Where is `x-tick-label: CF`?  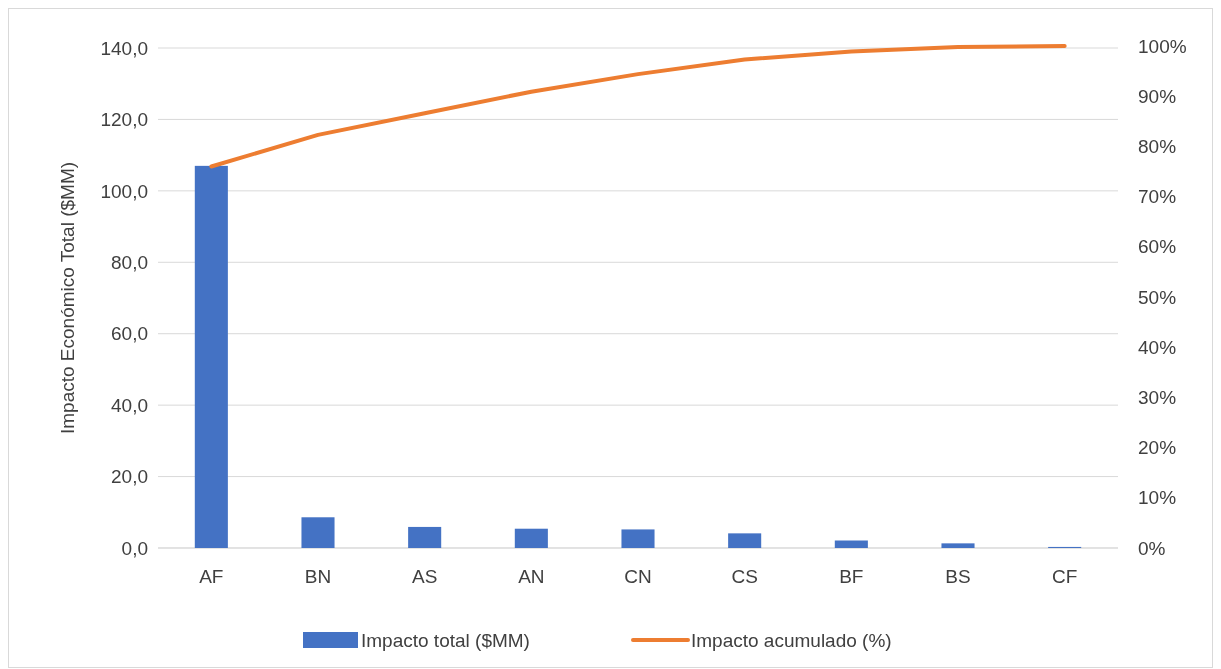
x-tick-label: CF is located at coordinates (1065, 576).